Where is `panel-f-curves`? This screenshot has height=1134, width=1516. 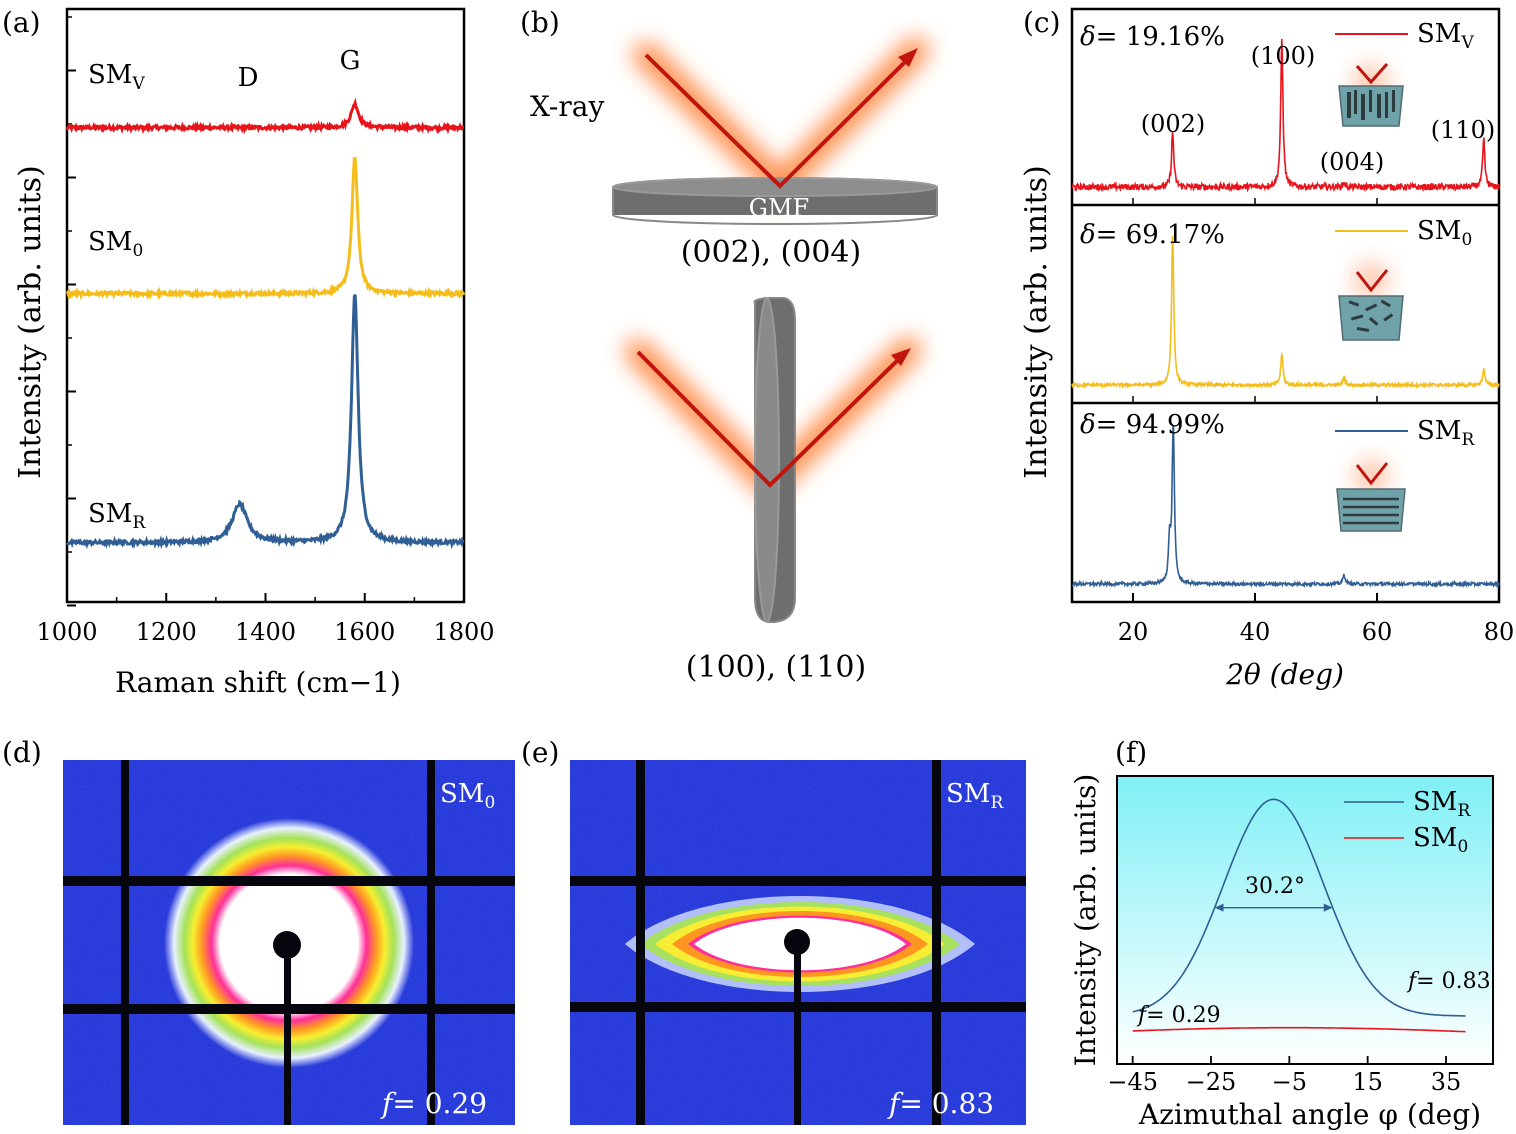
panel-f-curves is located at coordinates (1299, 915).